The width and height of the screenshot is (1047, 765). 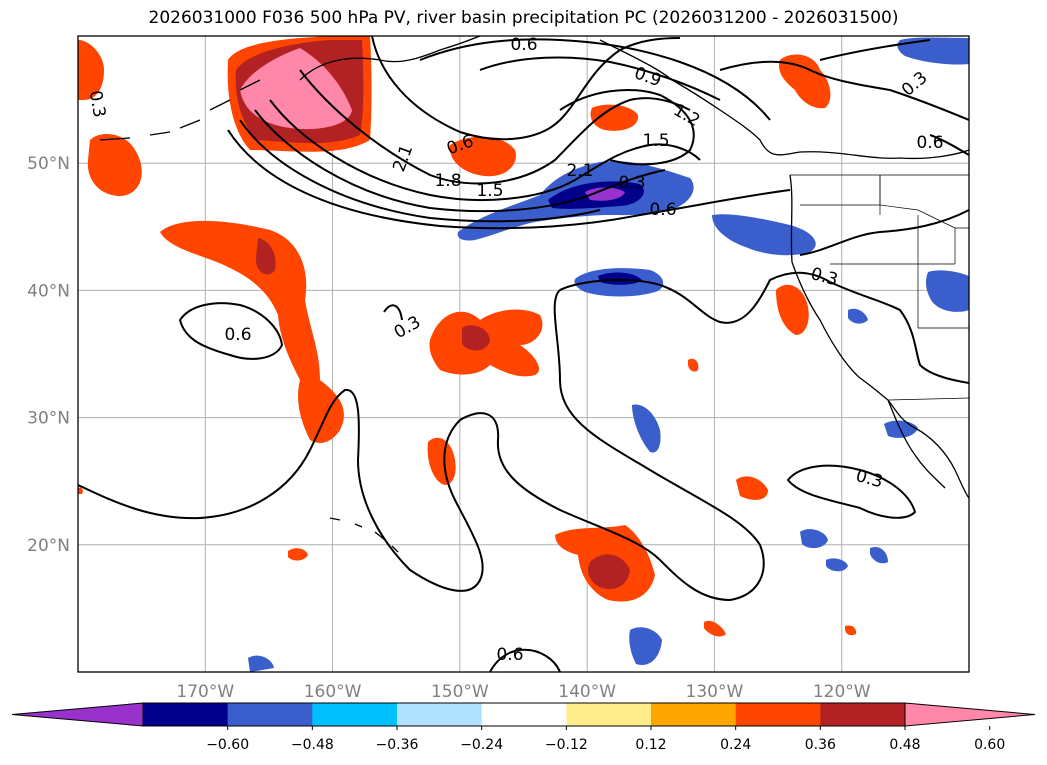 What do you see at coordinates (77, 714) in the screenshot?
I see `colorbar-extend-low` at bounding box center [77, 714].